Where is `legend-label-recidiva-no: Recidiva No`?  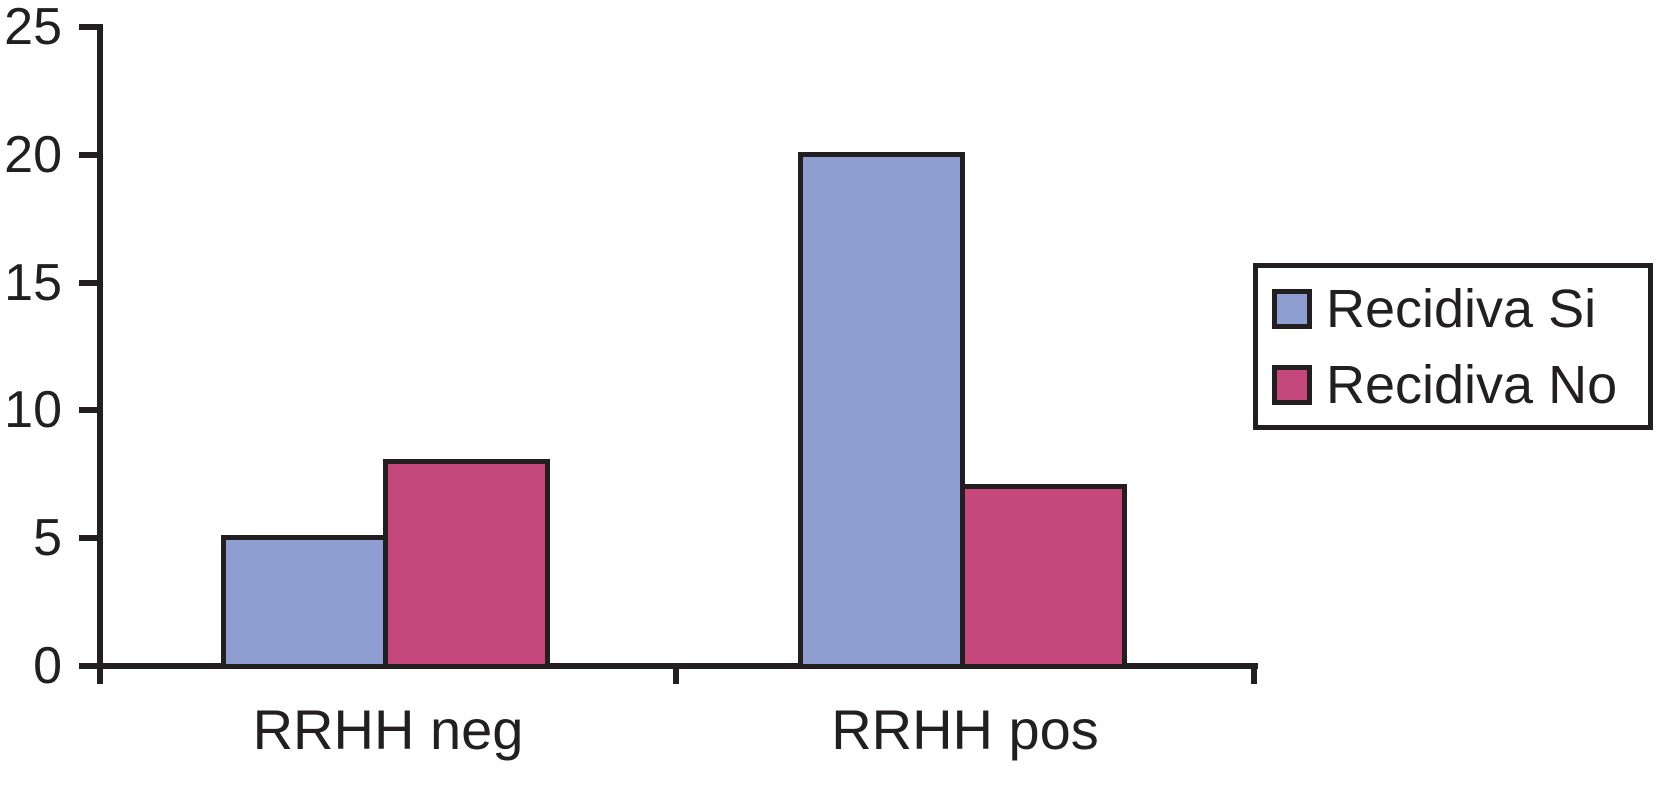
legend-label-recidiva-no: Recidiva No is located at coordinates (1472, 384).